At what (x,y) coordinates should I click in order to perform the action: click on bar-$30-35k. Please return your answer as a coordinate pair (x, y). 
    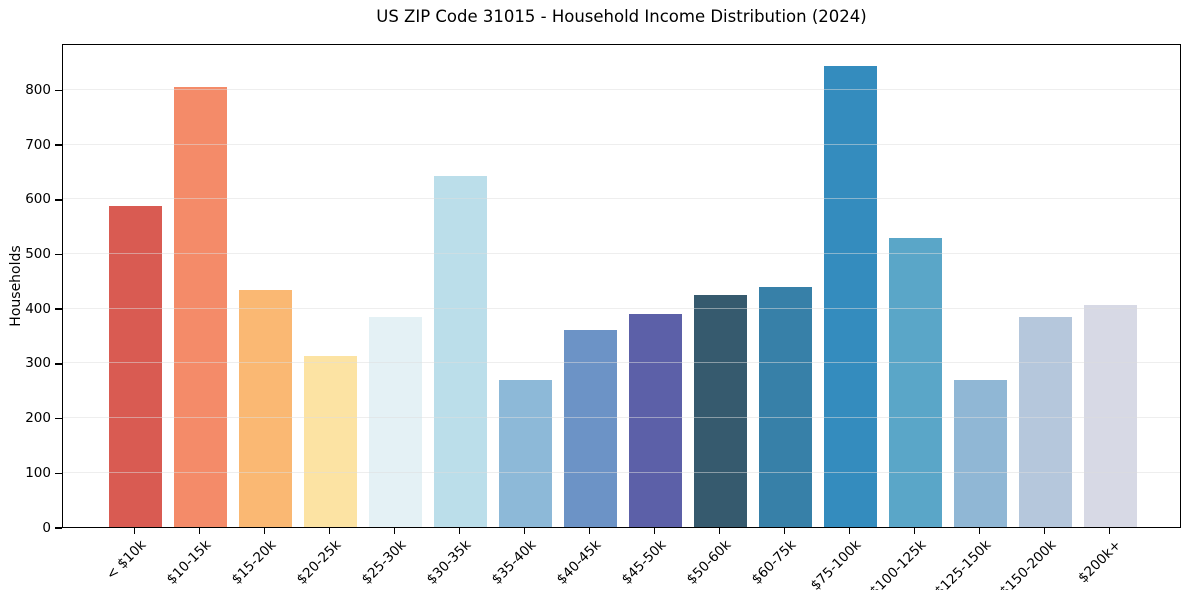
    Looking at the image, I should click on (460, 351).